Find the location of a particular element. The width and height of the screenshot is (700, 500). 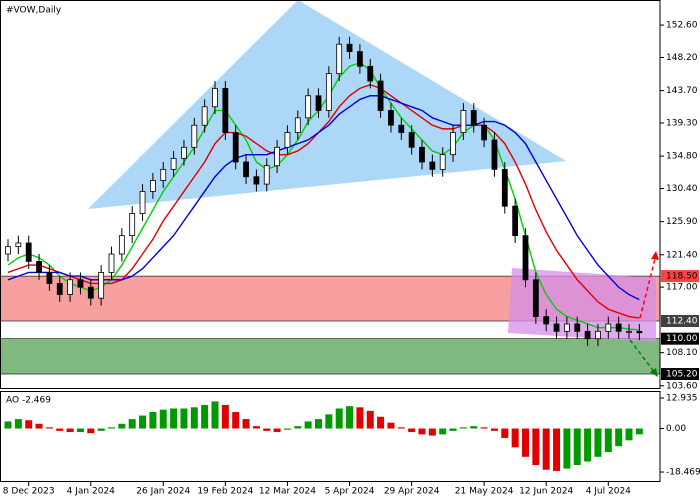

level-label: 112.40 is located at coordinates (682, 322).